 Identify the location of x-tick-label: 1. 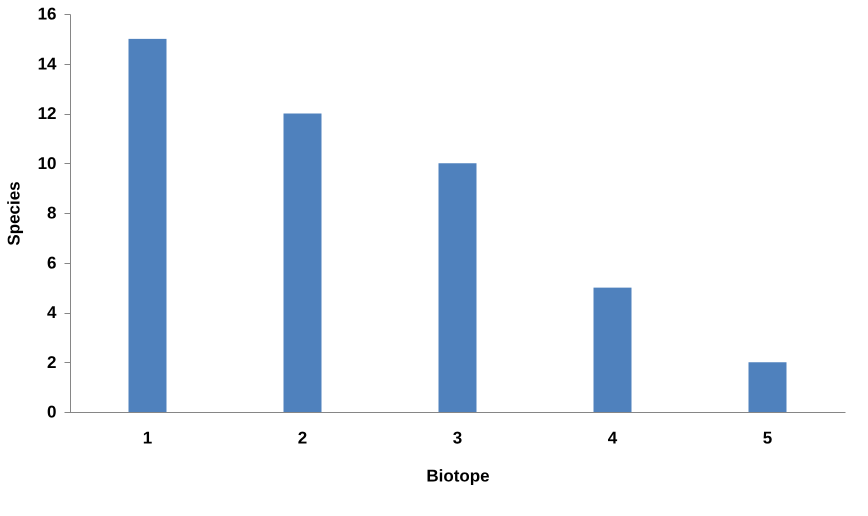
(147, 438).